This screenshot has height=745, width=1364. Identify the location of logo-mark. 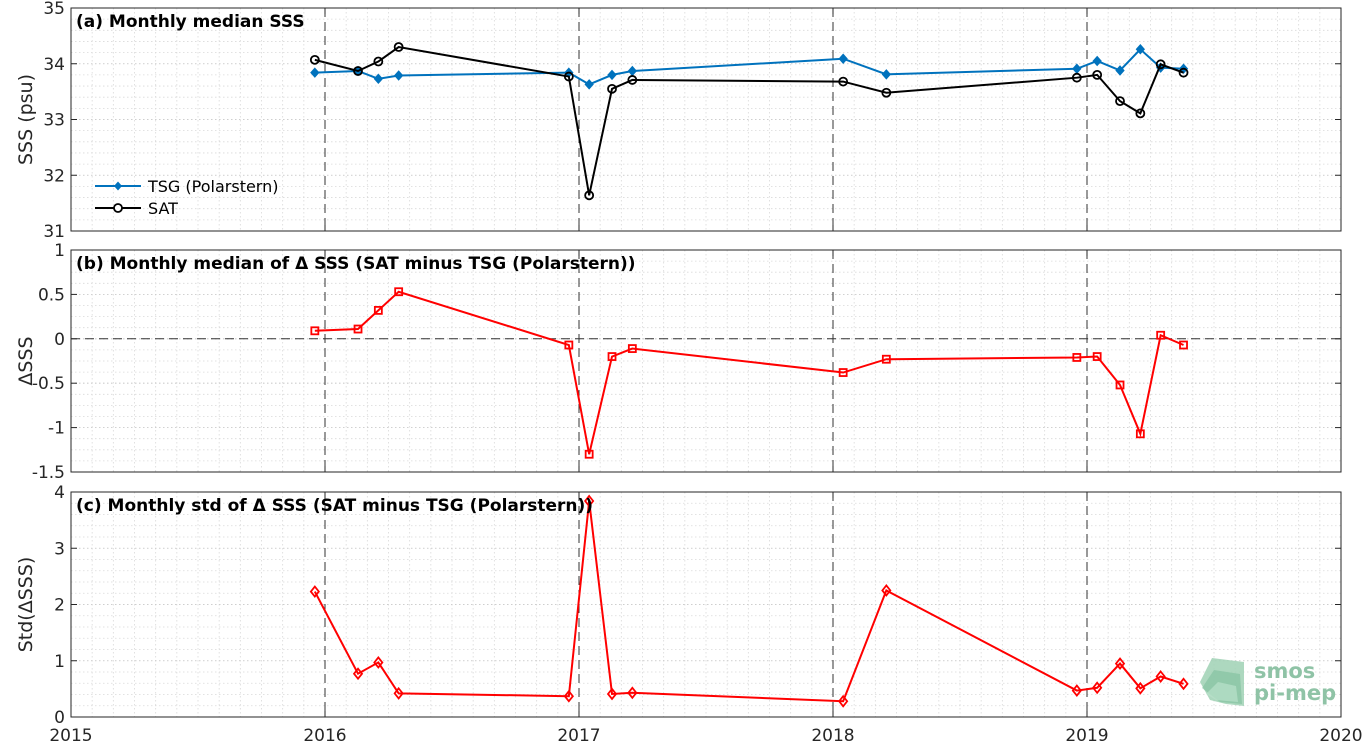
(1222, 682).